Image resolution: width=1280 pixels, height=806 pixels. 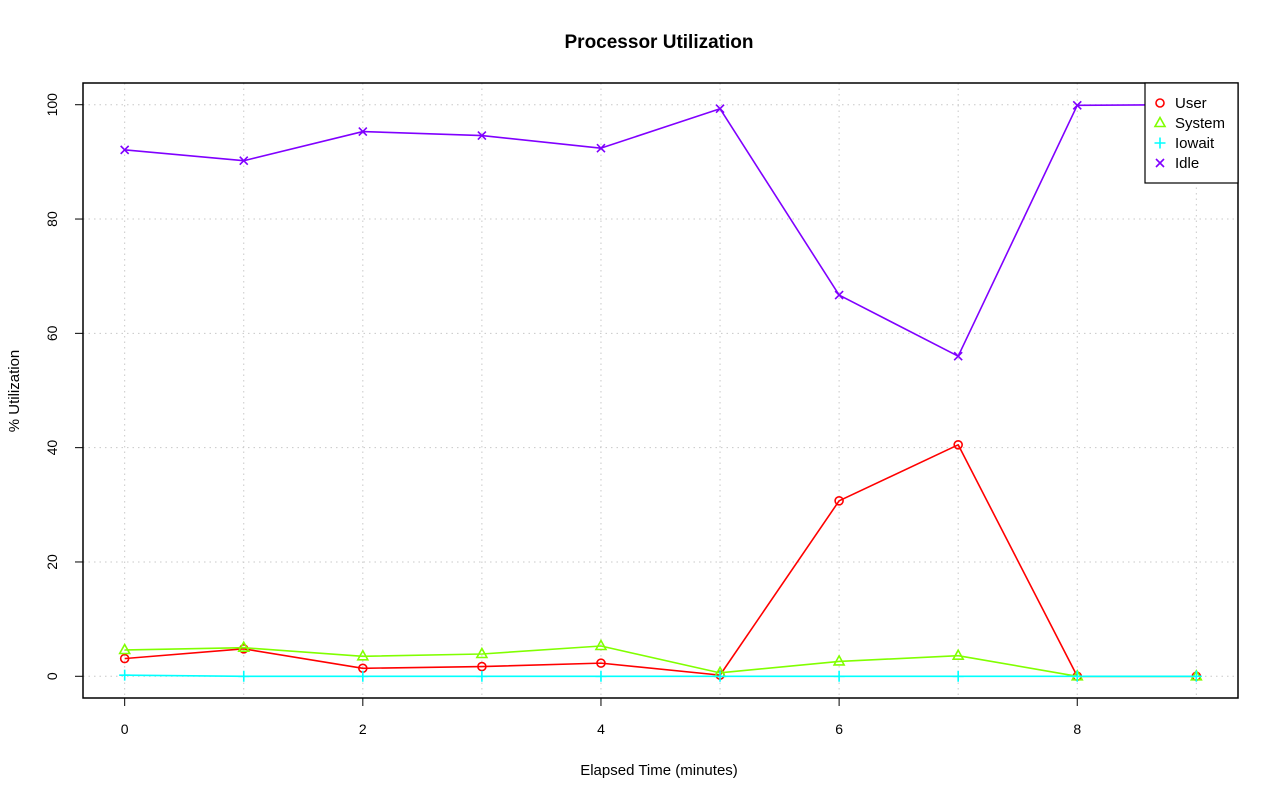 What do you see at coordinates (1077, 729) in the screenshot?
I see `x-tick-label: 8` at bounding box center [1077, 729].